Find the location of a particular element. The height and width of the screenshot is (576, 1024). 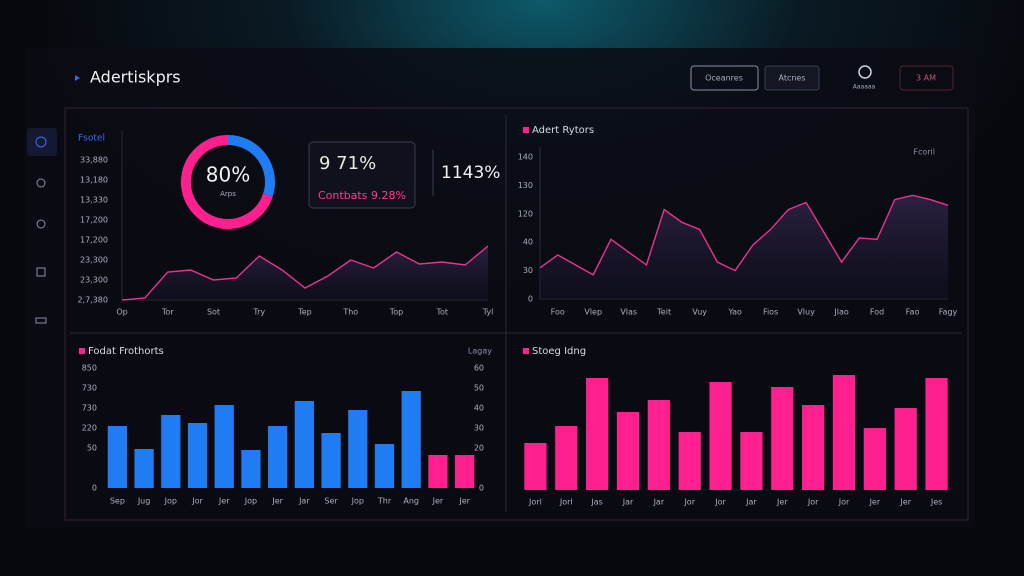

x-tick-label: Jug is located at coordinates (144, 501).